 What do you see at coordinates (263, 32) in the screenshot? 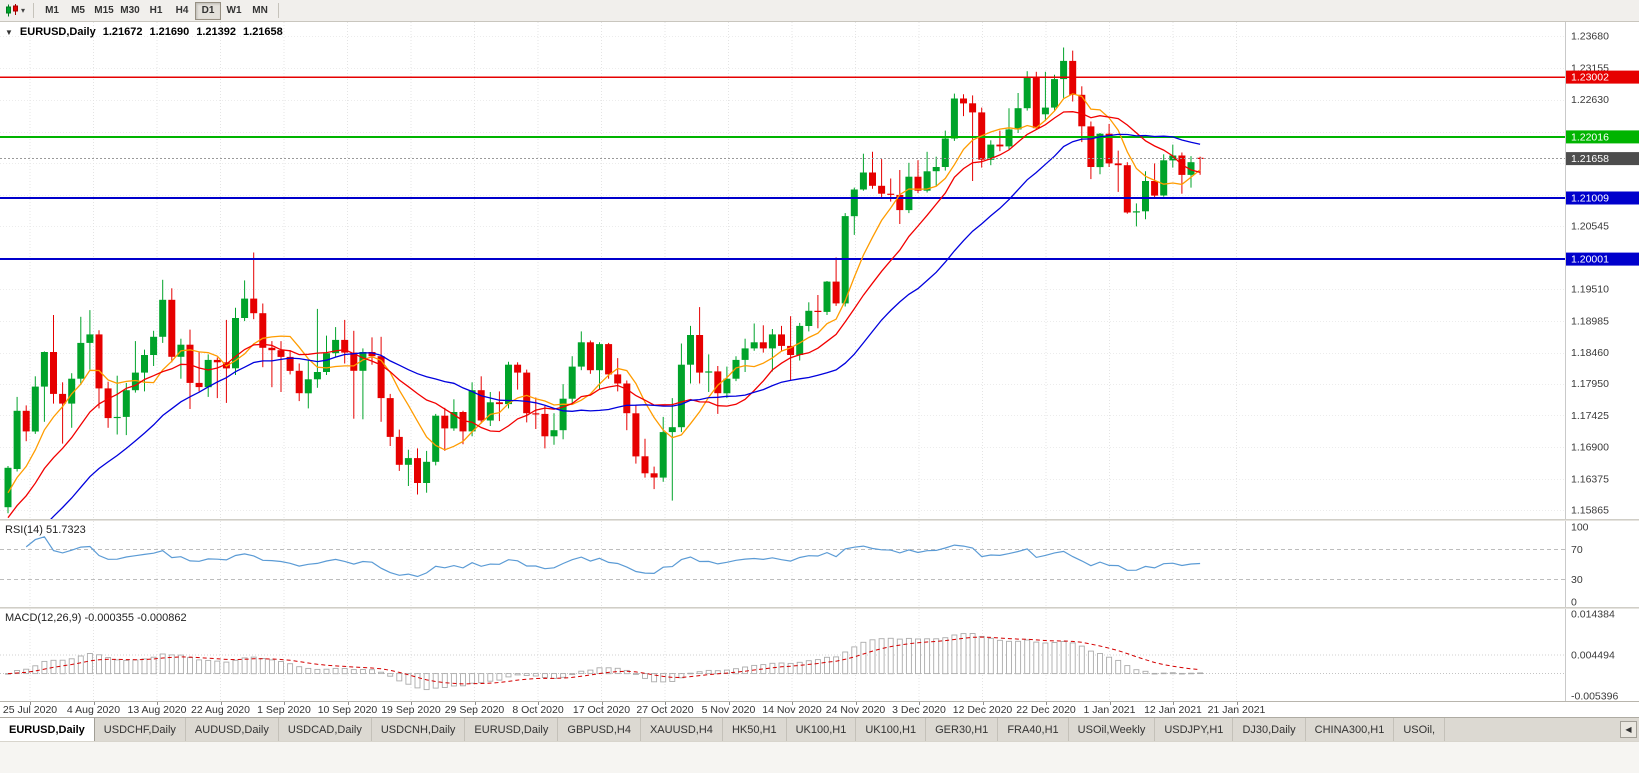
I see `ohlc-close-value: 1.21658` at bounding box center [263, 32].